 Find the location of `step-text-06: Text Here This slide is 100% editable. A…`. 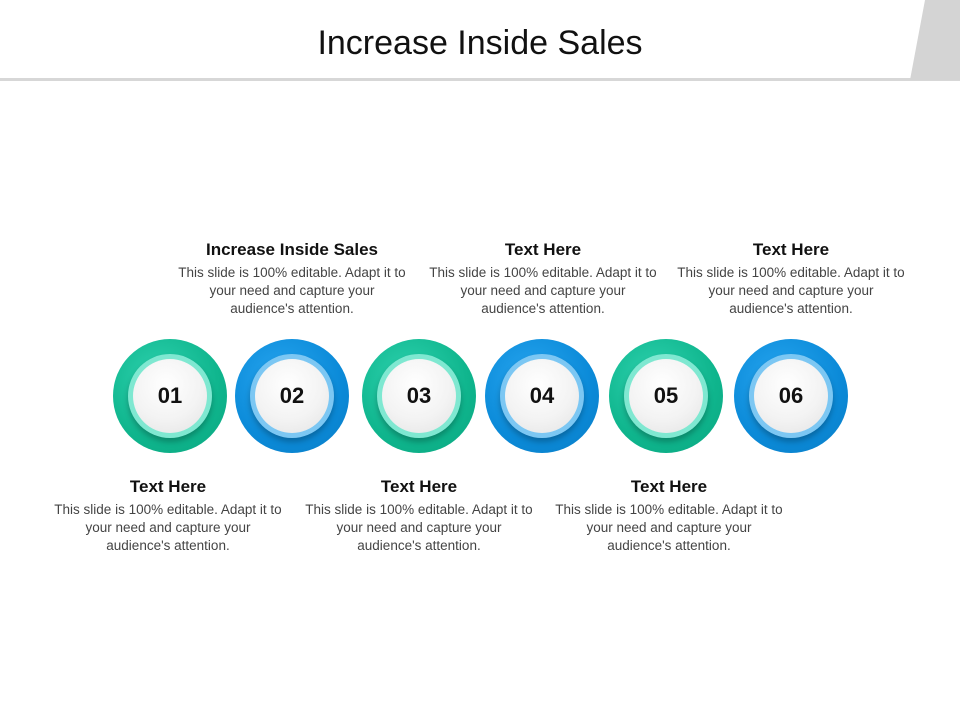

step-text-06: Text Here This slide is 100% editable. A… is located at coordinates (791, 279).